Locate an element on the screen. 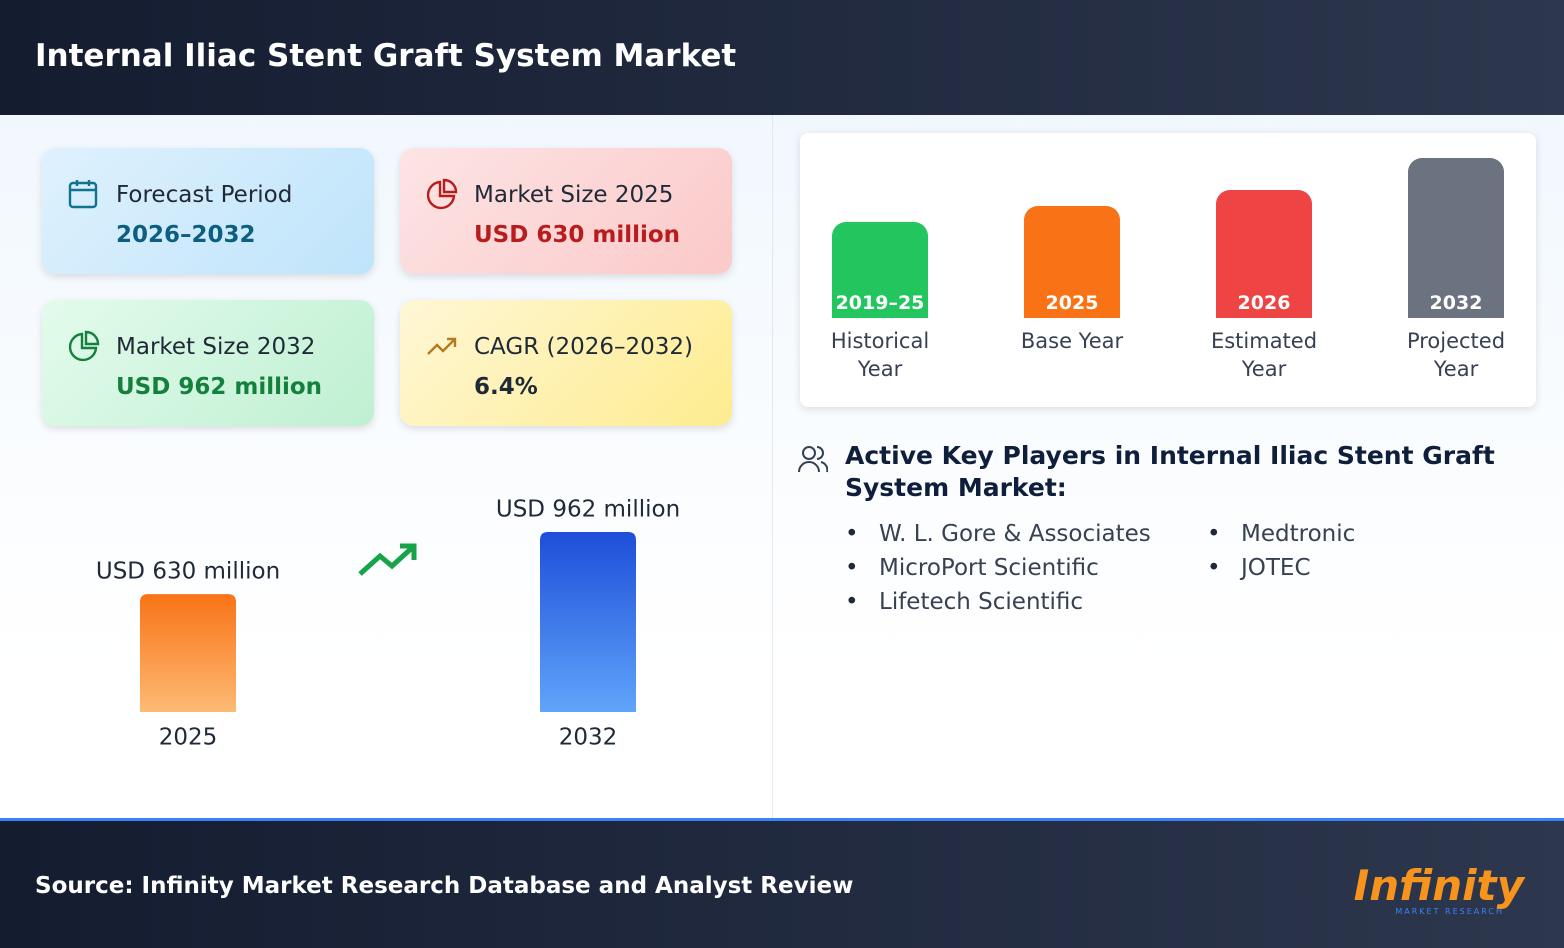 This screenshot has width=1564, height=948. player: Lifetech Scientific is located at coordinates (964, 602).